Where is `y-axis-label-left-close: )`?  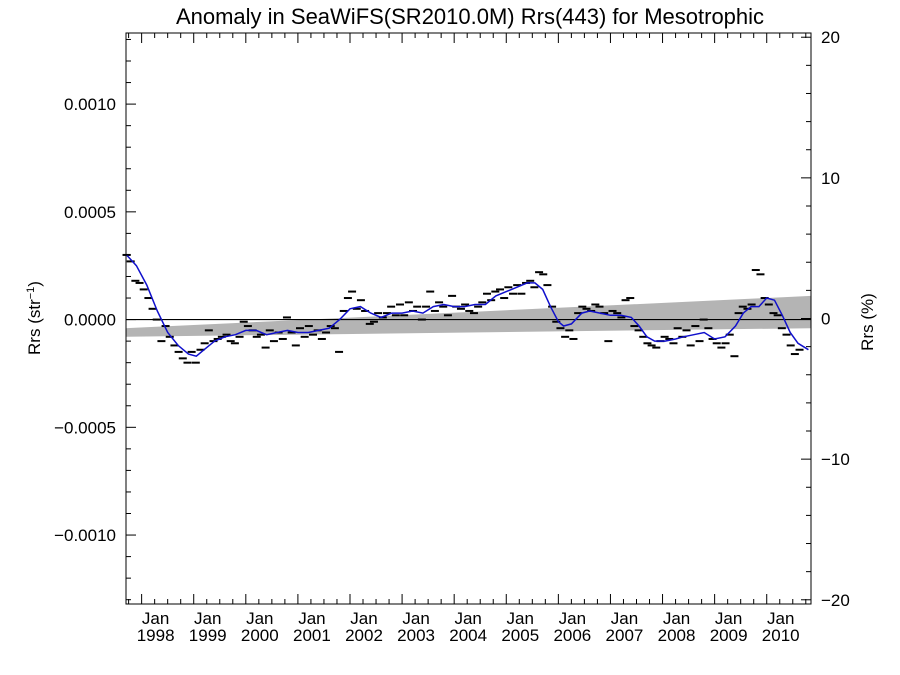 y-axis-label-left-close: ) is located at coordinates (34, 284).